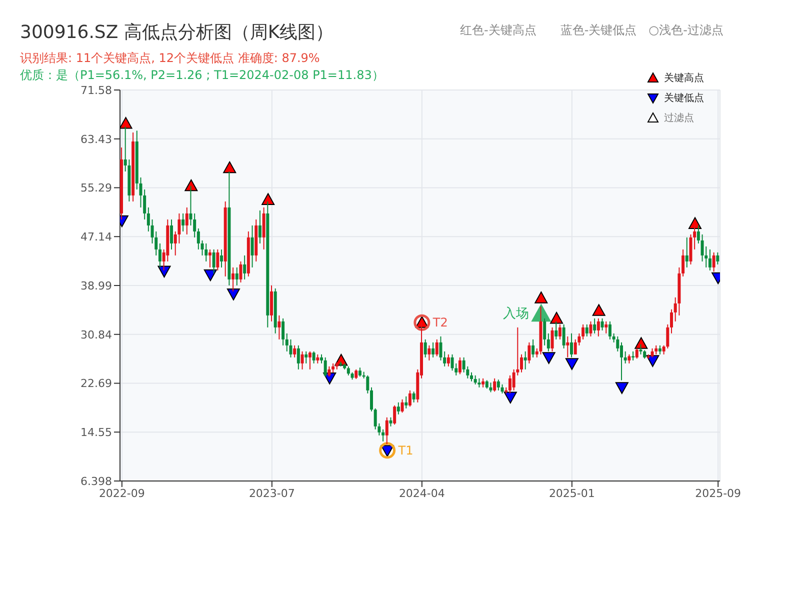 The image size is (800, 600). What do you see at coordinates (96, 90) in the screenshot?
I see `y-tick-label: 71.58` at bounding box center [96, 90].